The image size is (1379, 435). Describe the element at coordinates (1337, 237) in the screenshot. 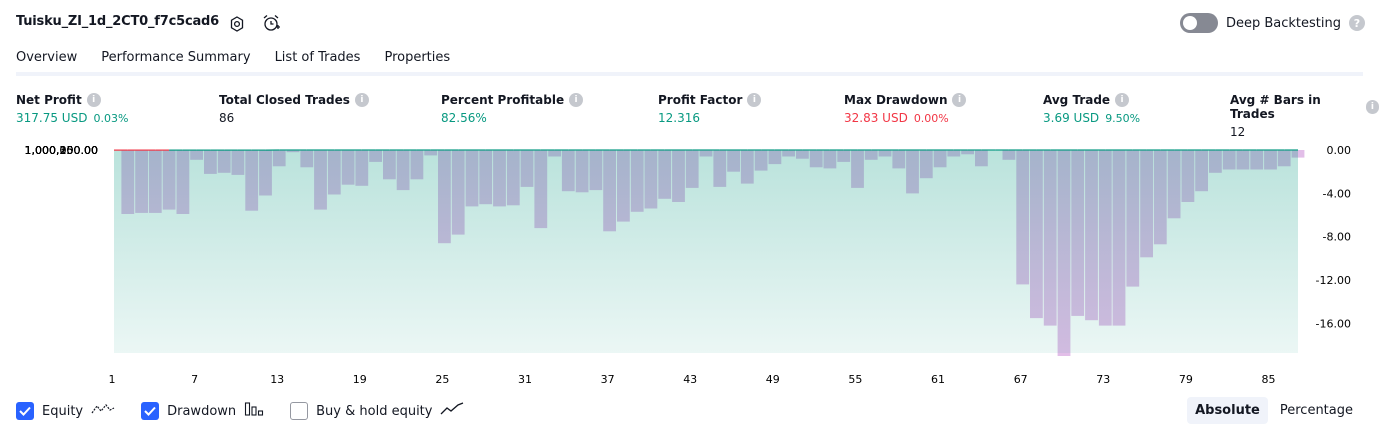

I see `right-axis-tick-label: -8.00` at that location.